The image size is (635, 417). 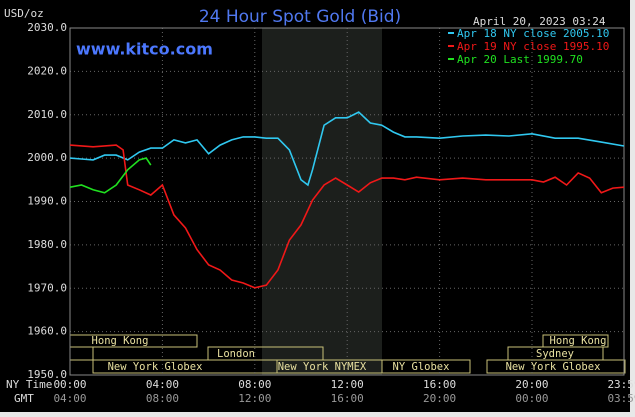 What do you see at coordinates (347, 384) in the screenshot?
I see `x-tick-label: 12:00` at bounding box center [347, 384].